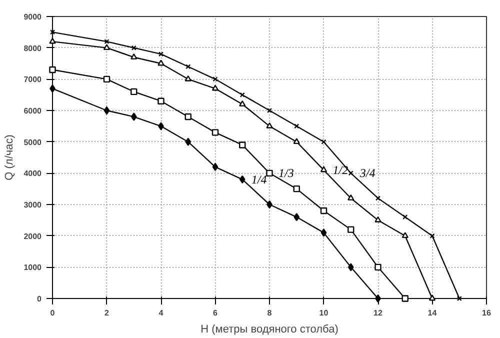 The height and width of the screenshot is (338, 500). Describe the element at coordinates (433, 313) in the screenshot. I see `x-tick-label: 14` at that location.